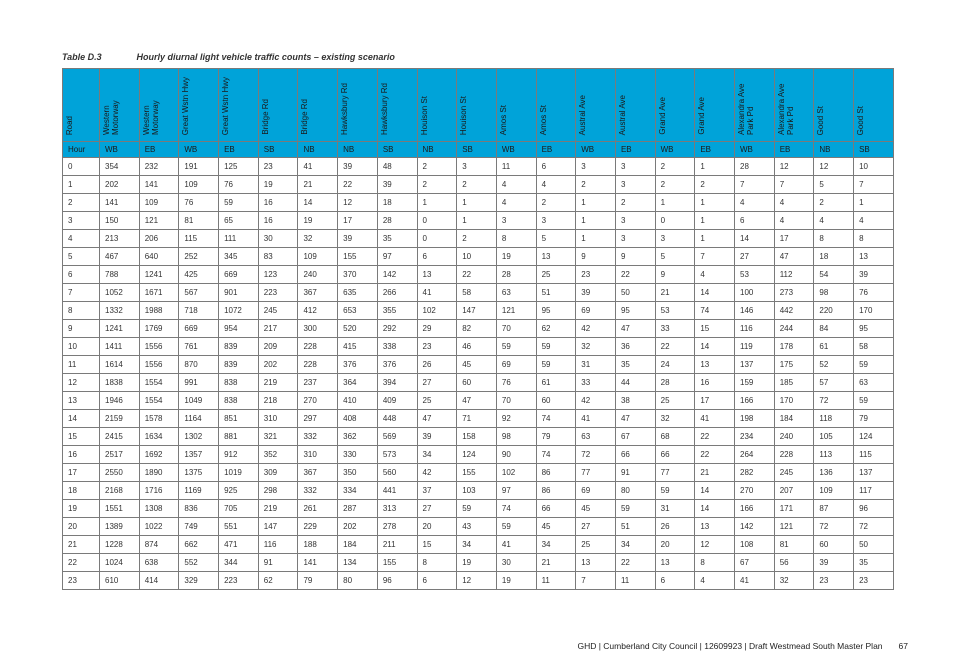 This screenshot has width=956, height=661. Describe the element at coordinates (714, 149) in the screenshot. I see `direction-header-cell: EB` at that location.